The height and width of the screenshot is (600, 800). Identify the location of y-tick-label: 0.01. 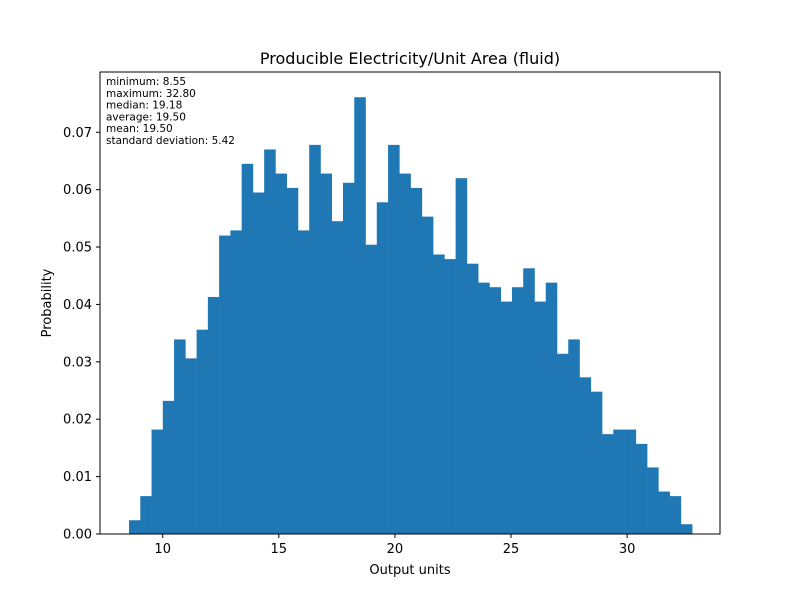
(77, 477).